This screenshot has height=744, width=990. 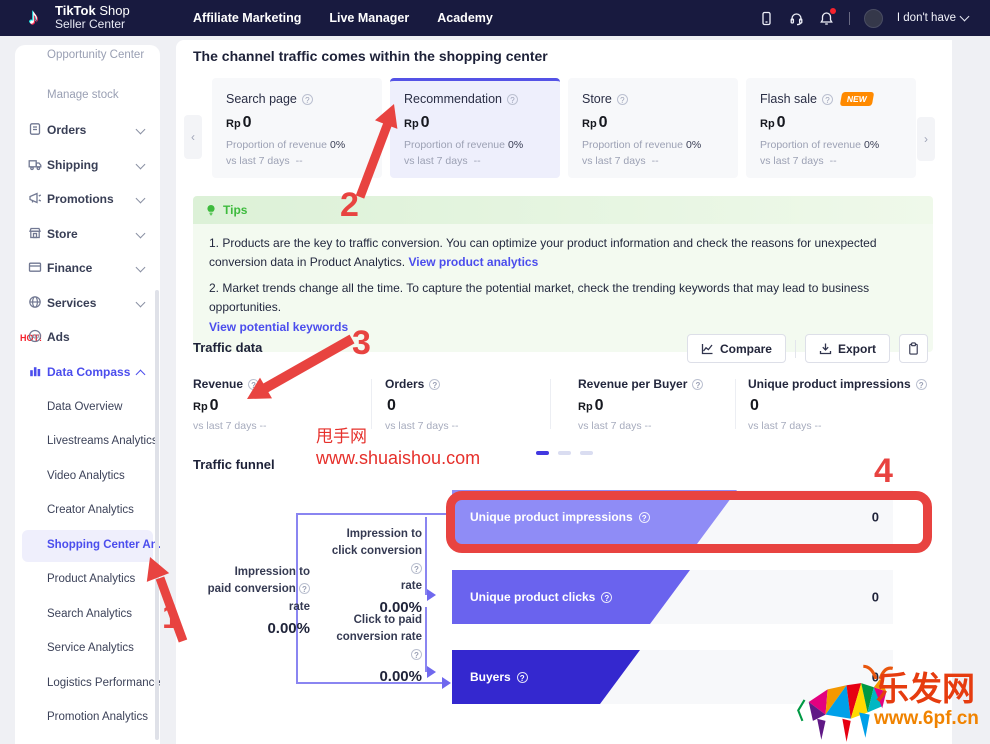 I want to click on sidebar-item-store: Store, so click(x=87, y=238).